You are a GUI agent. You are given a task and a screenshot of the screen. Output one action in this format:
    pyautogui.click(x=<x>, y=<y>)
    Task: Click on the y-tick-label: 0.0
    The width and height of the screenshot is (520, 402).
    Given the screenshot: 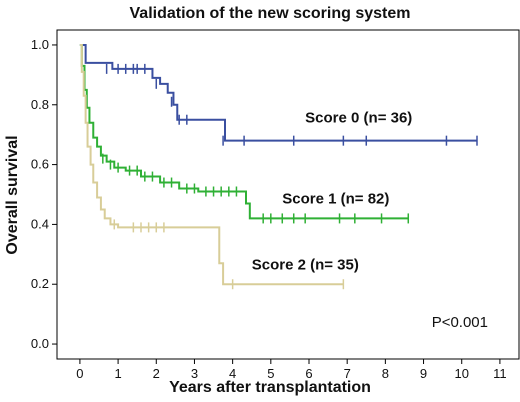 What is the action you would take?
    pyautogui.click(x=40, y=343)
    